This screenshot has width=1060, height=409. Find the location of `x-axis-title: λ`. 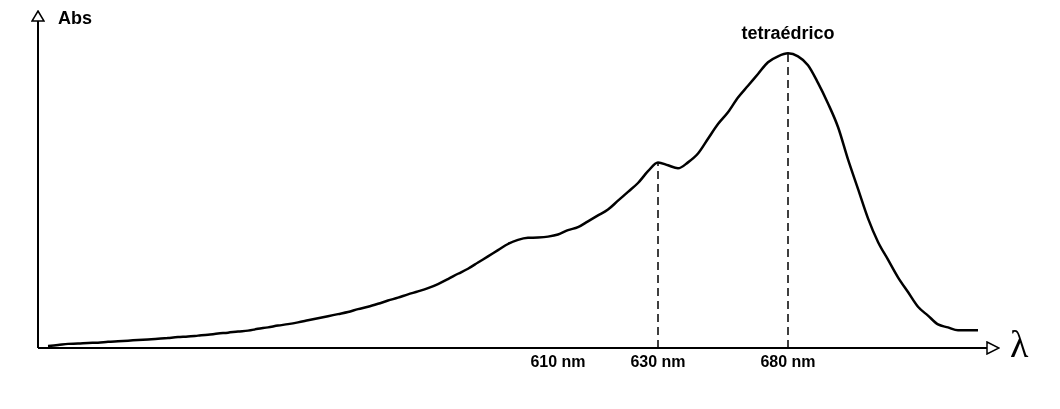

x-axis-title: λ is located at coordinates (1019, 344).